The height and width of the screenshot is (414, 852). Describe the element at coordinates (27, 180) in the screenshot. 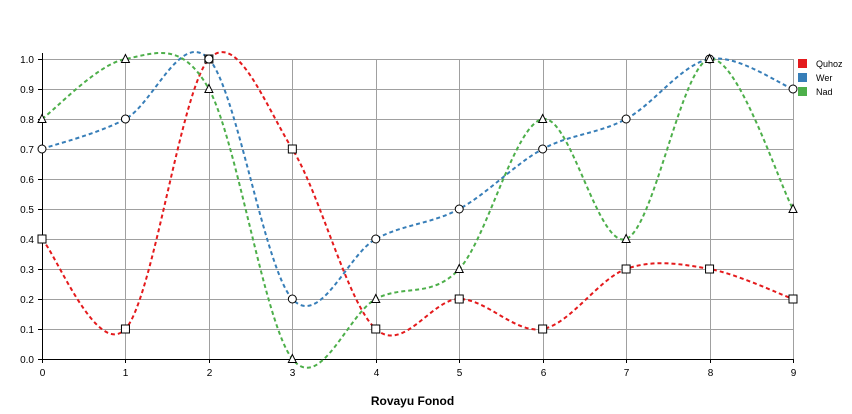

I see `y-tick-label: 0.6` at that location.